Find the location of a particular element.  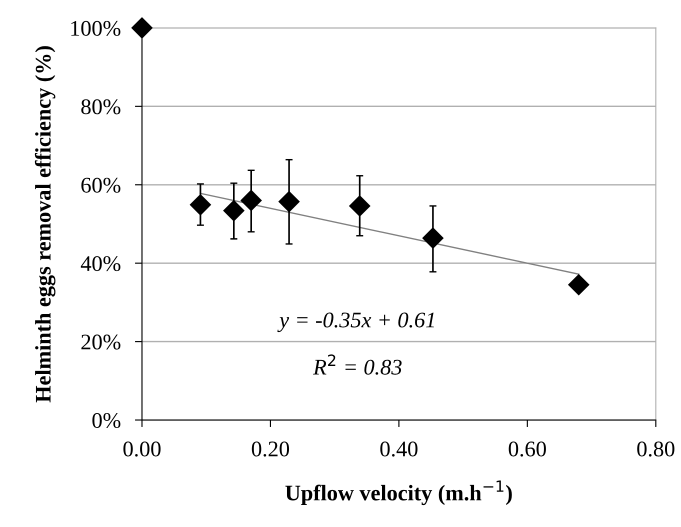

y-tick-label: 20% is located at coordinates (100, 342).